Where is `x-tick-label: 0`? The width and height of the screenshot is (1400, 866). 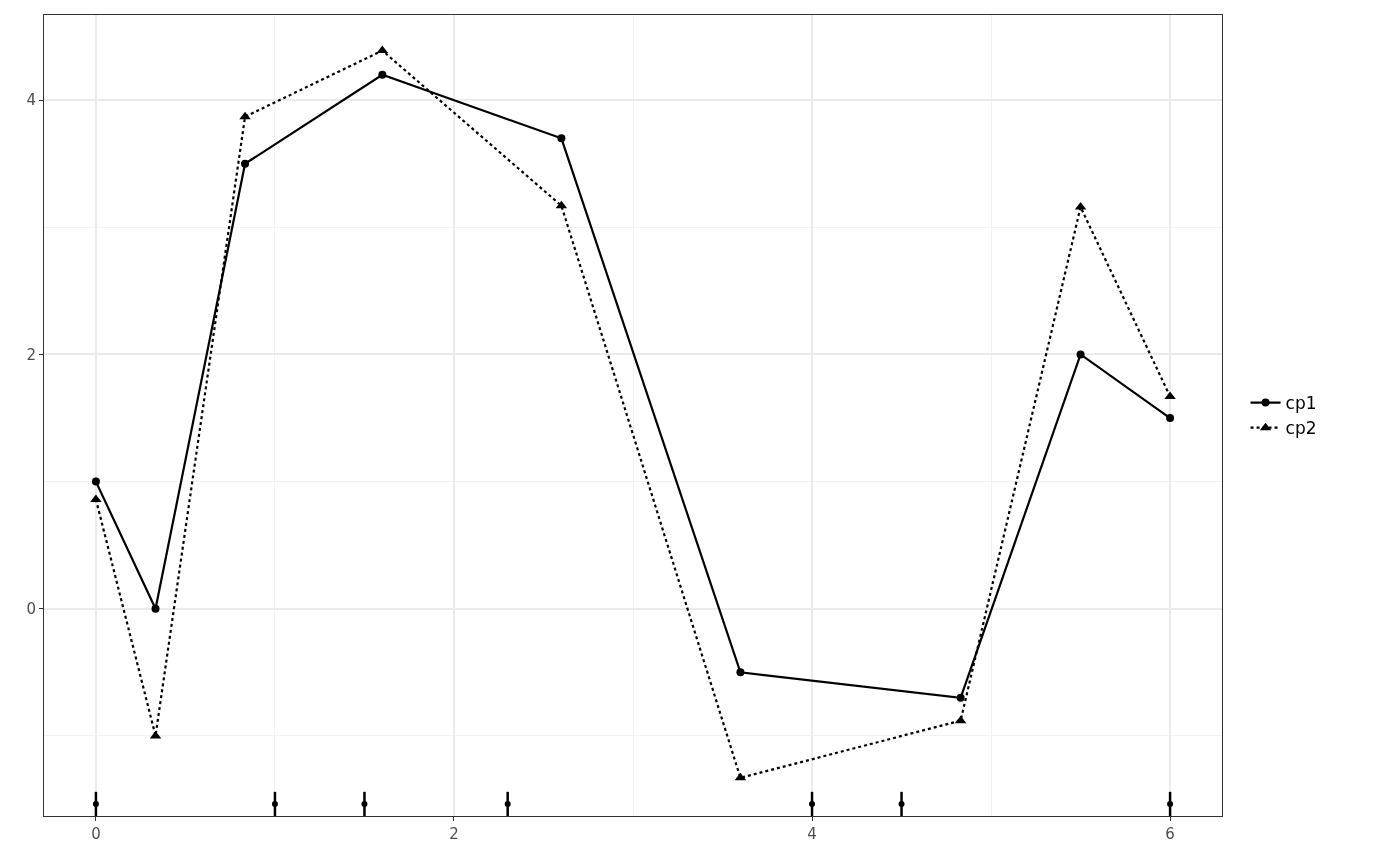 x-tick-label: 0 is located at coordinates (96, 834).